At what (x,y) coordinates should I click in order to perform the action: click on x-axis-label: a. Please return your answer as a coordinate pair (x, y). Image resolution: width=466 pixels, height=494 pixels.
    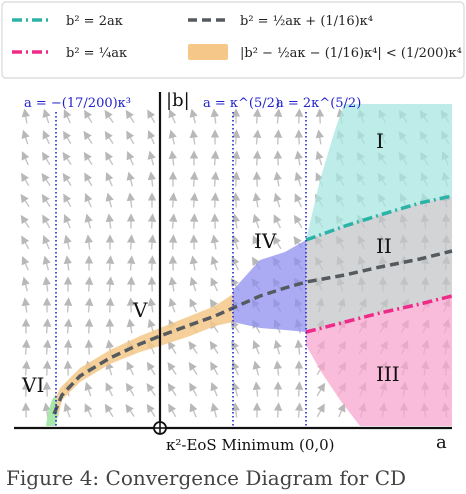
    Looking at the image, I should click on (441, 442).